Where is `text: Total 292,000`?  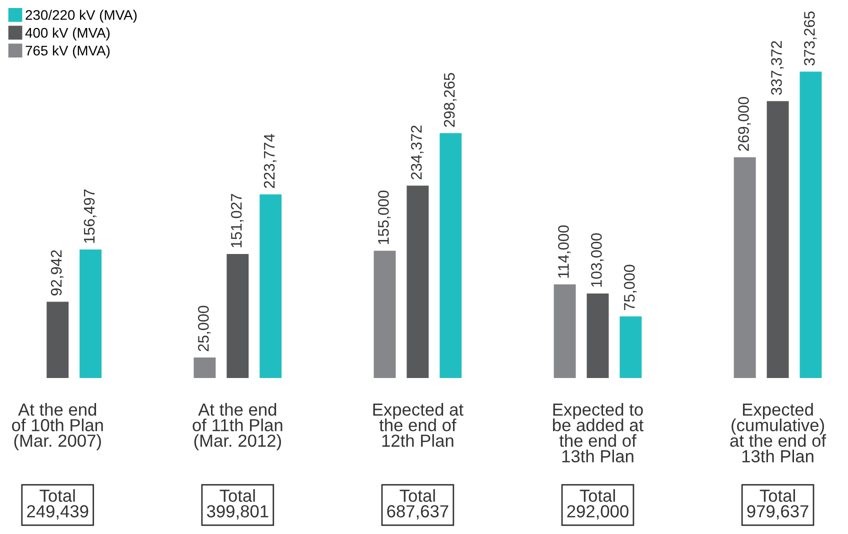
text: Total 292,000 is located at coordinates (597, 504).